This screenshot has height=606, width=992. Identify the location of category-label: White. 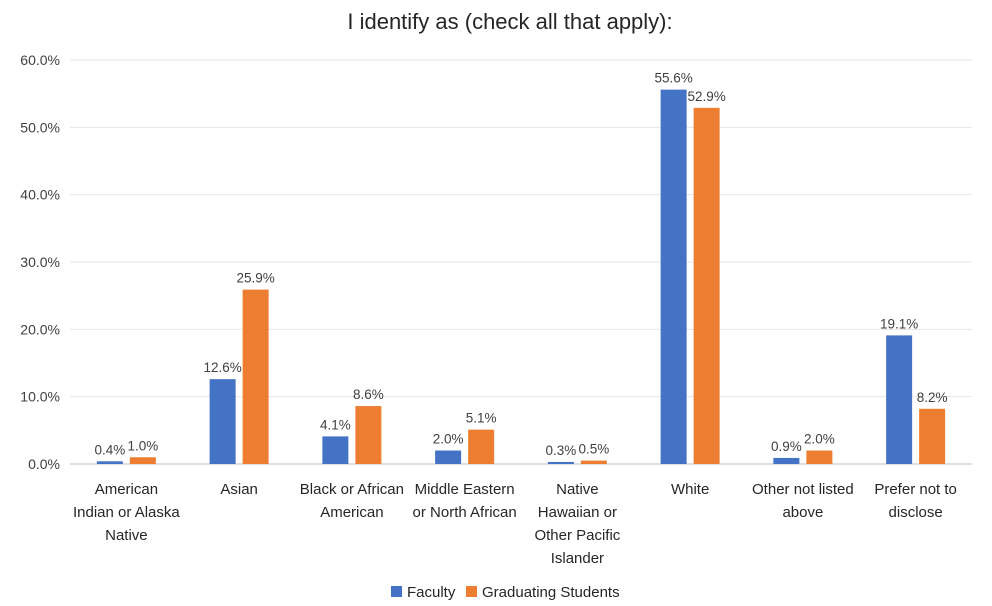
(690, 489).